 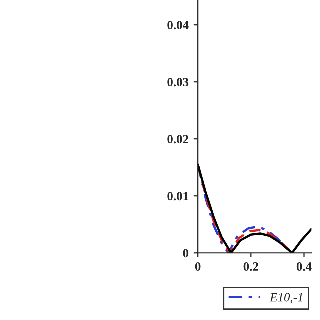 I want to click on y-tick-label: 0.04, so click(x=178, y=25).